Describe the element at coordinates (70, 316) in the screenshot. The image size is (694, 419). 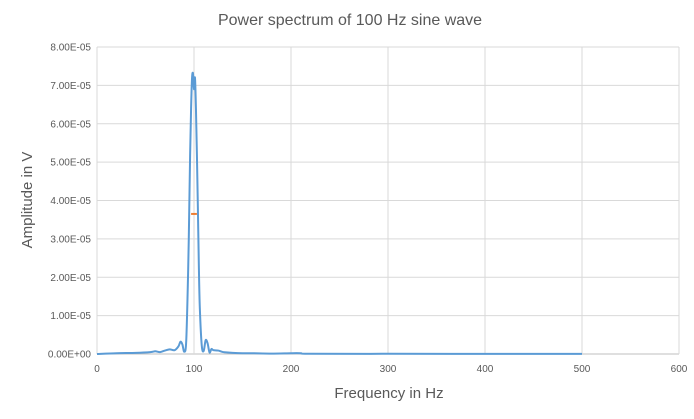
I see `y-tick-label: 1.00E-05` at that location.